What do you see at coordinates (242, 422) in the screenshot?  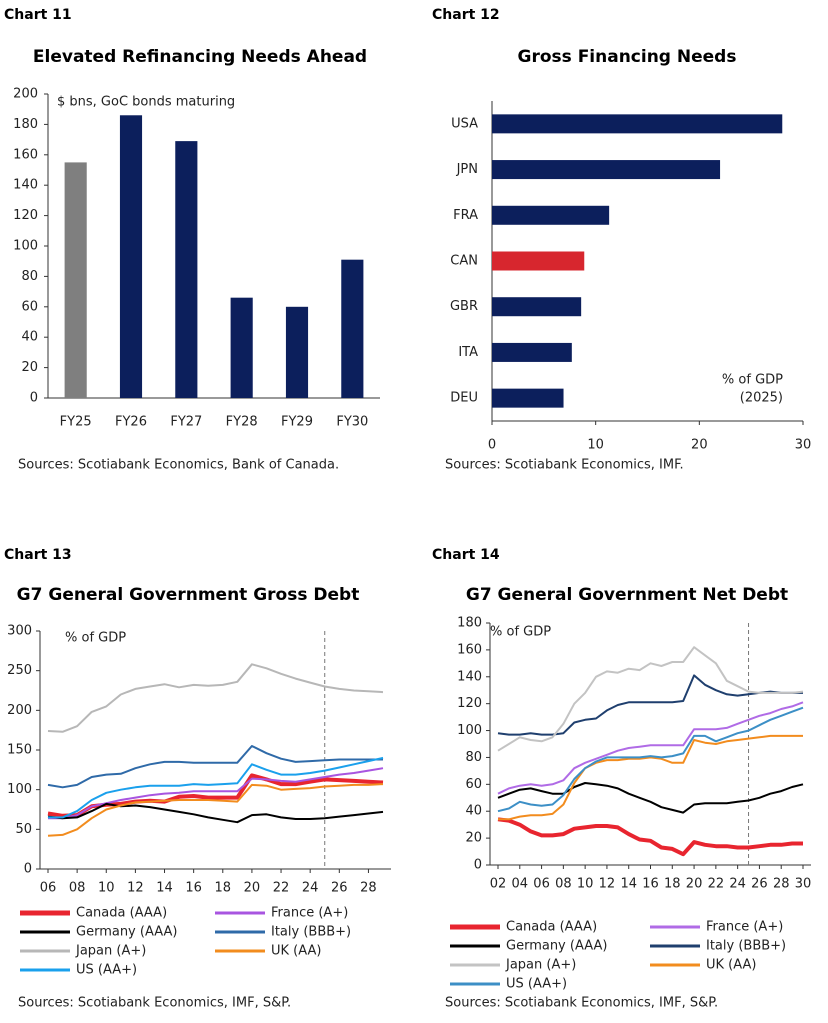 I see `x-tick-label: FY28` at bounding box center [242, 422].